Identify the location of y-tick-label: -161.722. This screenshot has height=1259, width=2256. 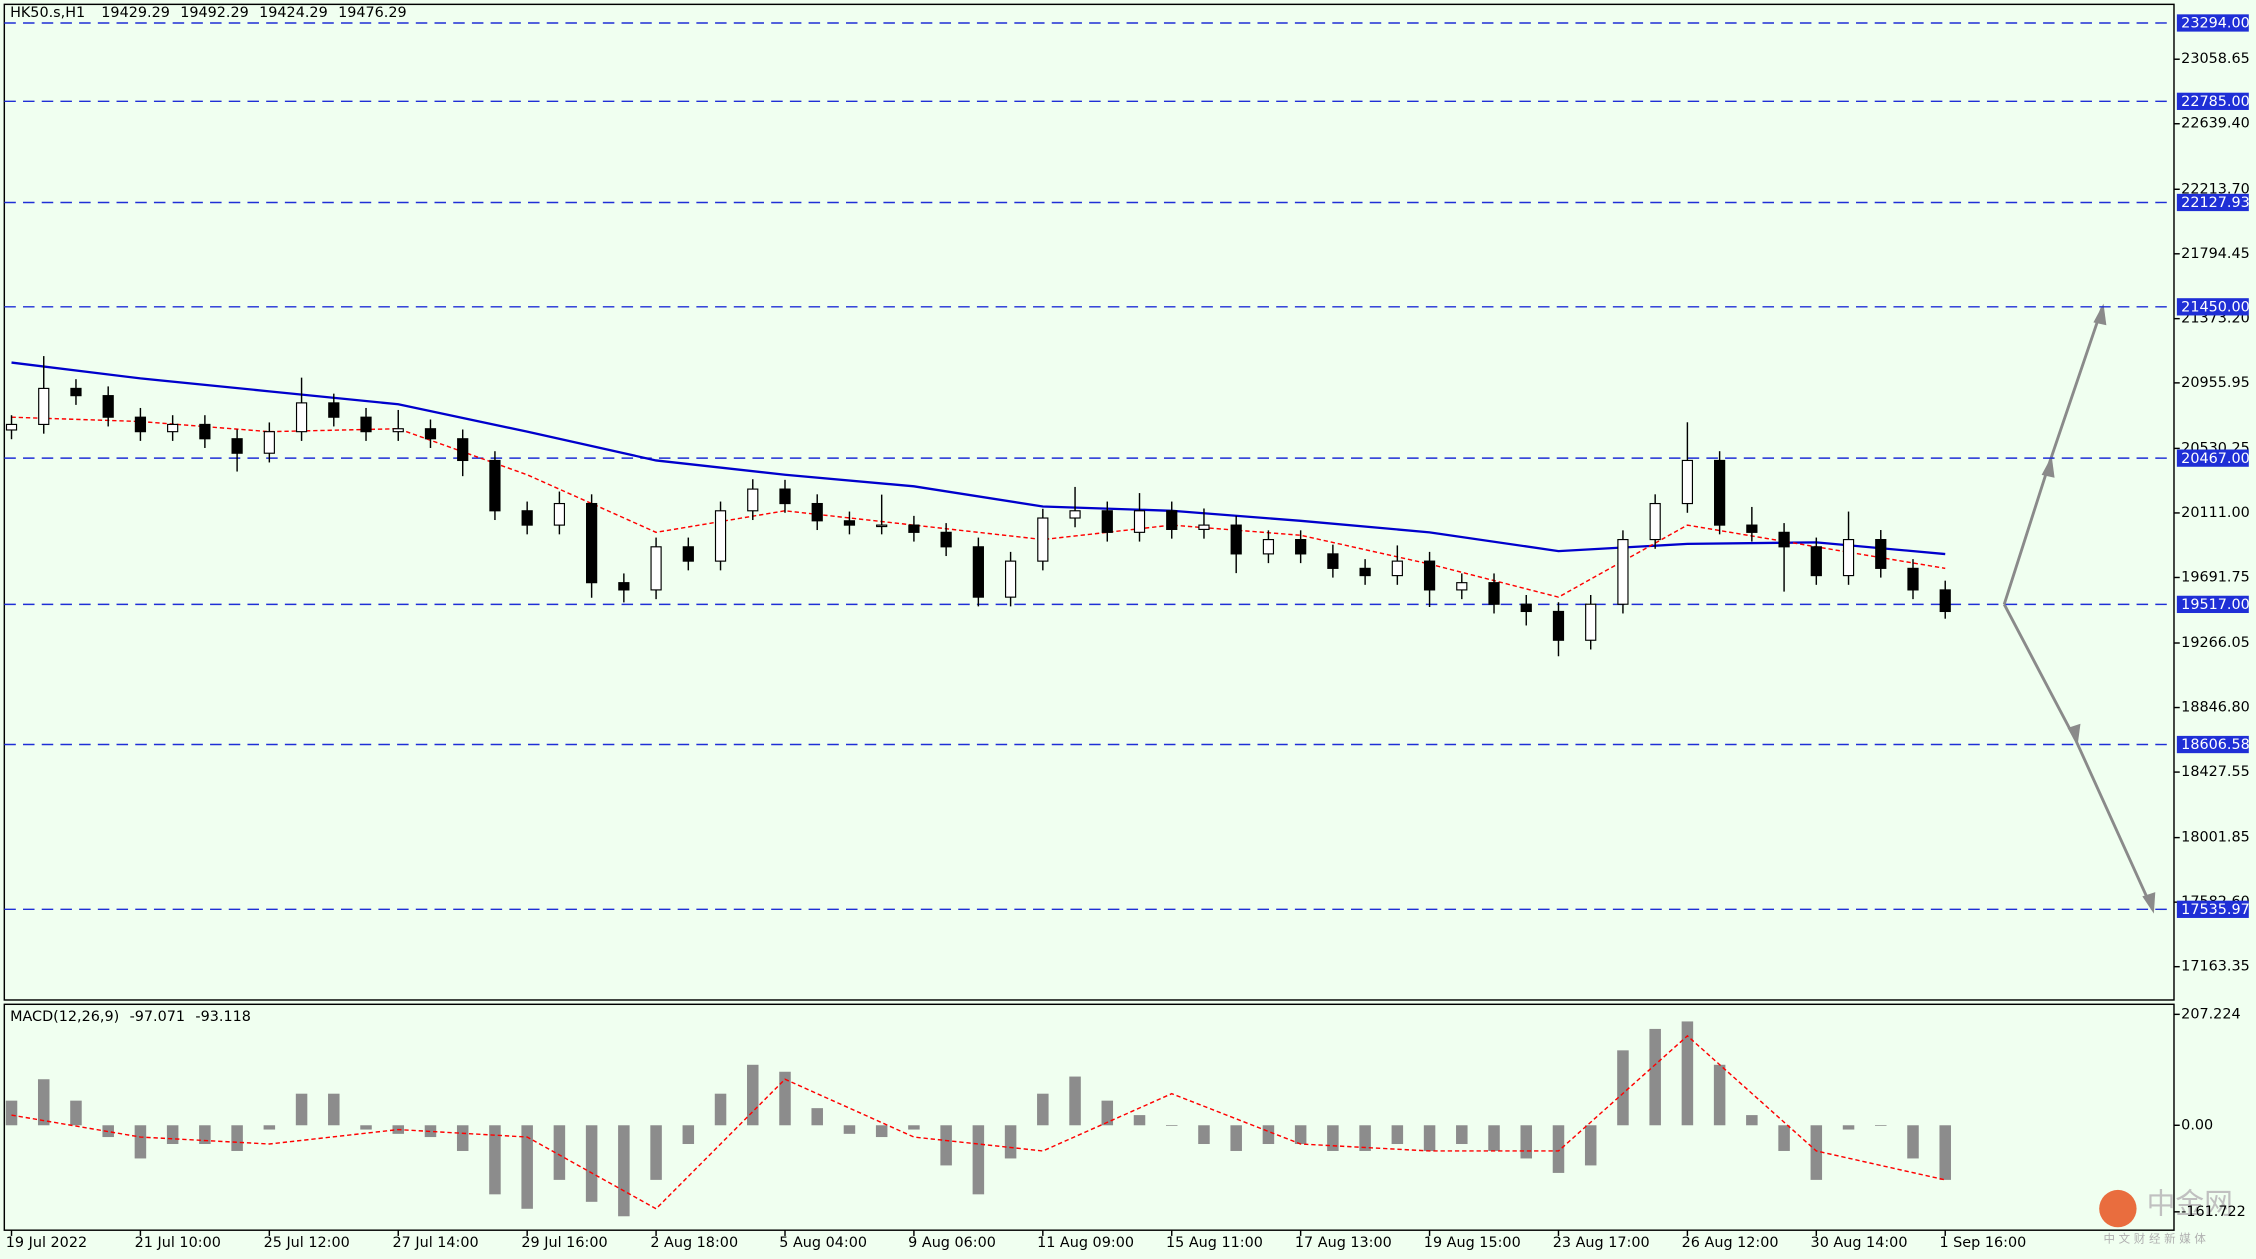
(2213, 1212).